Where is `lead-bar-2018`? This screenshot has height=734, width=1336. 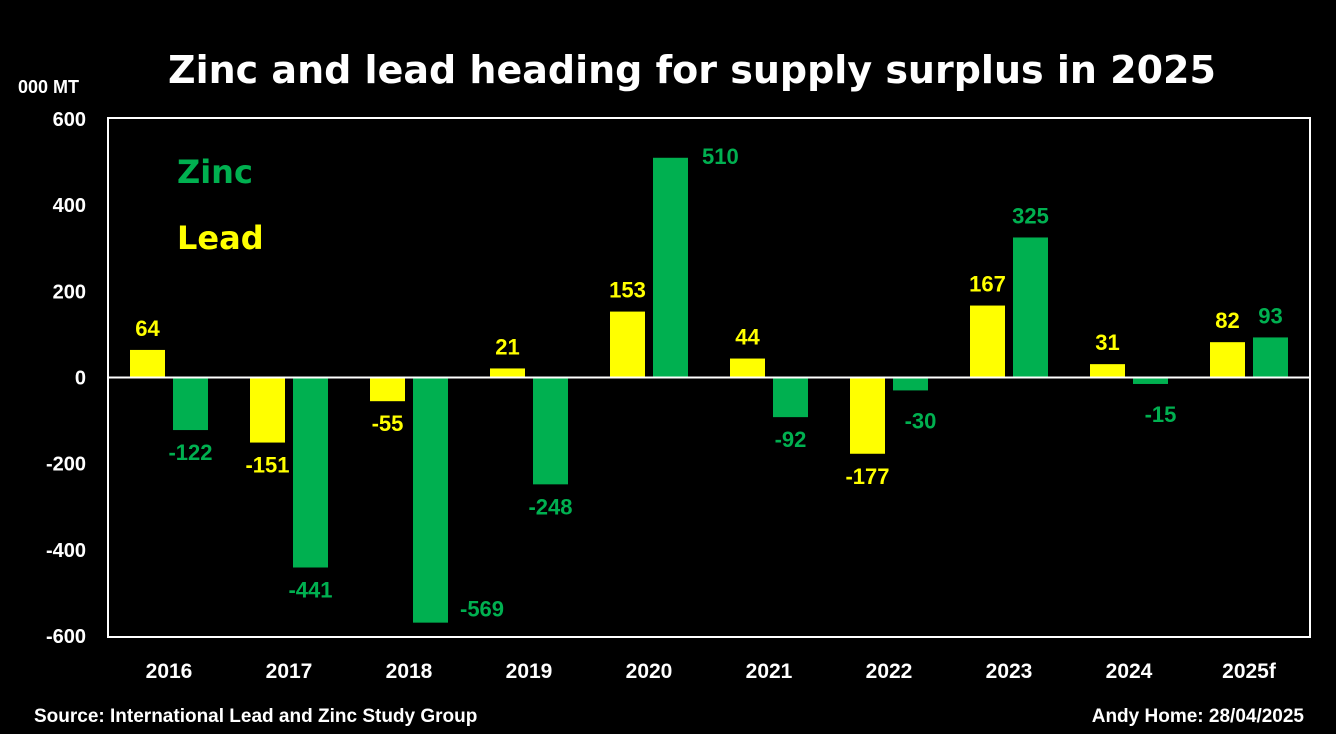
lead-bar-2018 is located at coordinates (387, 389).